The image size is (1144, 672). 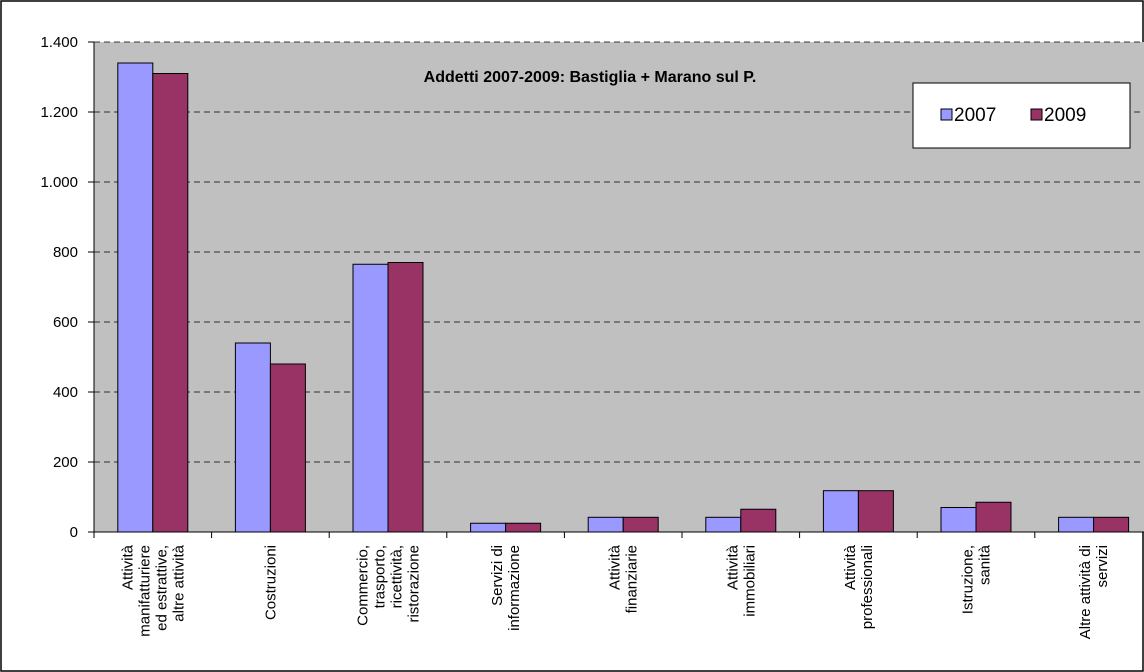 I want to click on y-tick-label: 1.200, so click(x=59, y=112).